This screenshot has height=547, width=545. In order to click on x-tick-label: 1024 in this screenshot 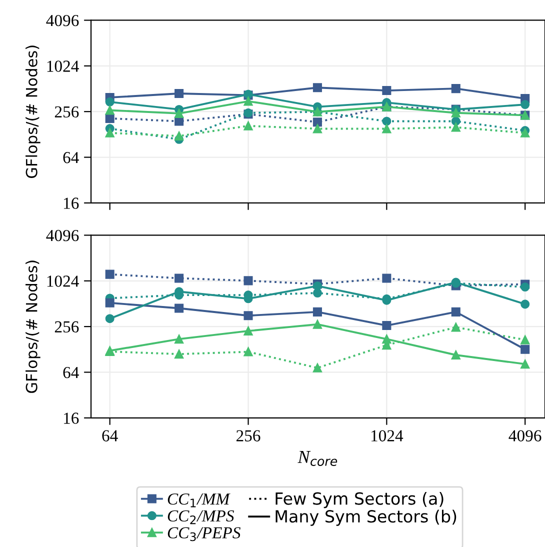, I will do `click(387, 436)`.